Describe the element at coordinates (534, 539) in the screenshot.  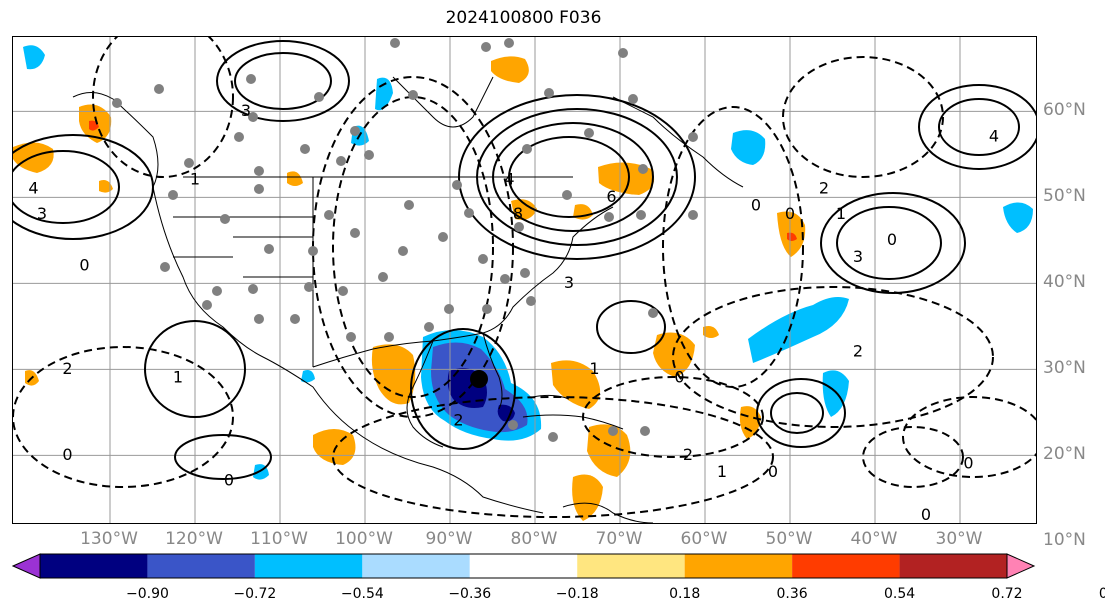
I see `longitude-label: 80°W` at that location.